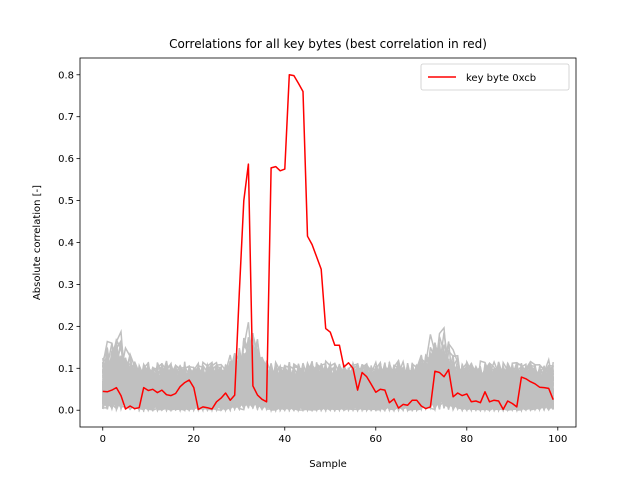  Describe the element at coordinates (557, 439) in the screenshot. I see `x-tick-label: 100` at that location.